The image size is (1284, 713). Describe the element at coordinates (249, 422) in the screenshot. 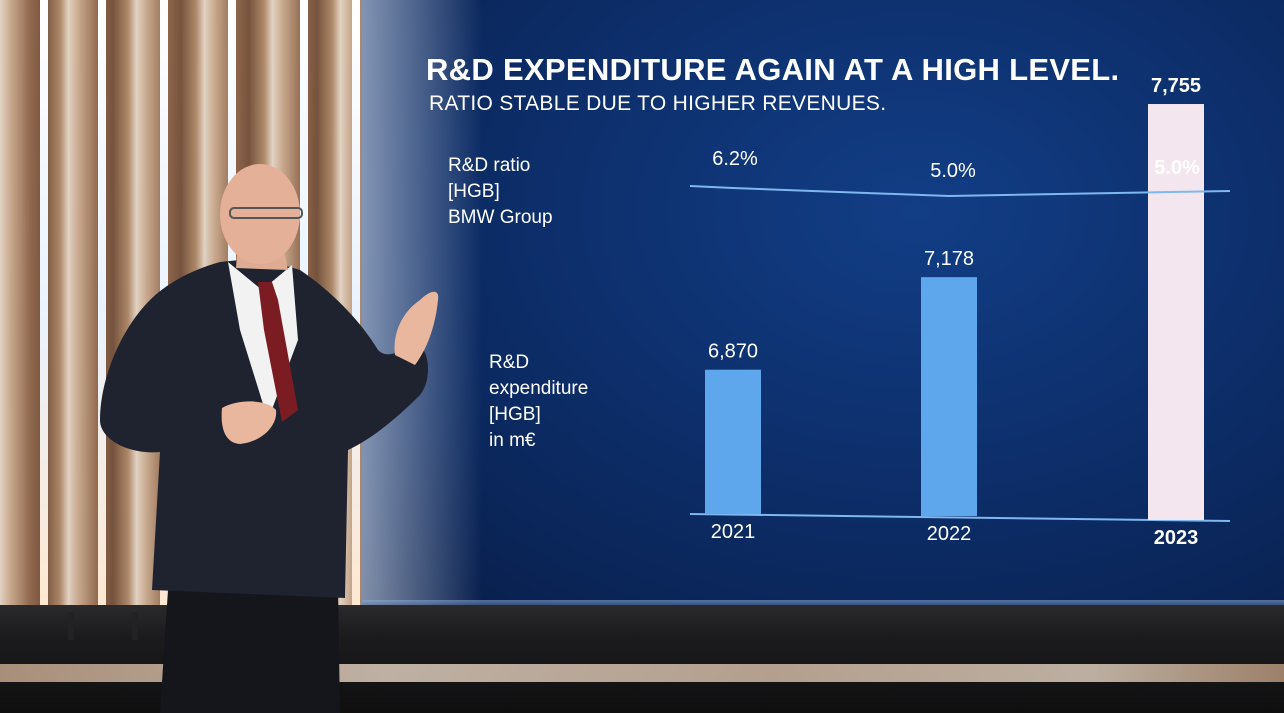

I see `presenter-hand-left` at that location.